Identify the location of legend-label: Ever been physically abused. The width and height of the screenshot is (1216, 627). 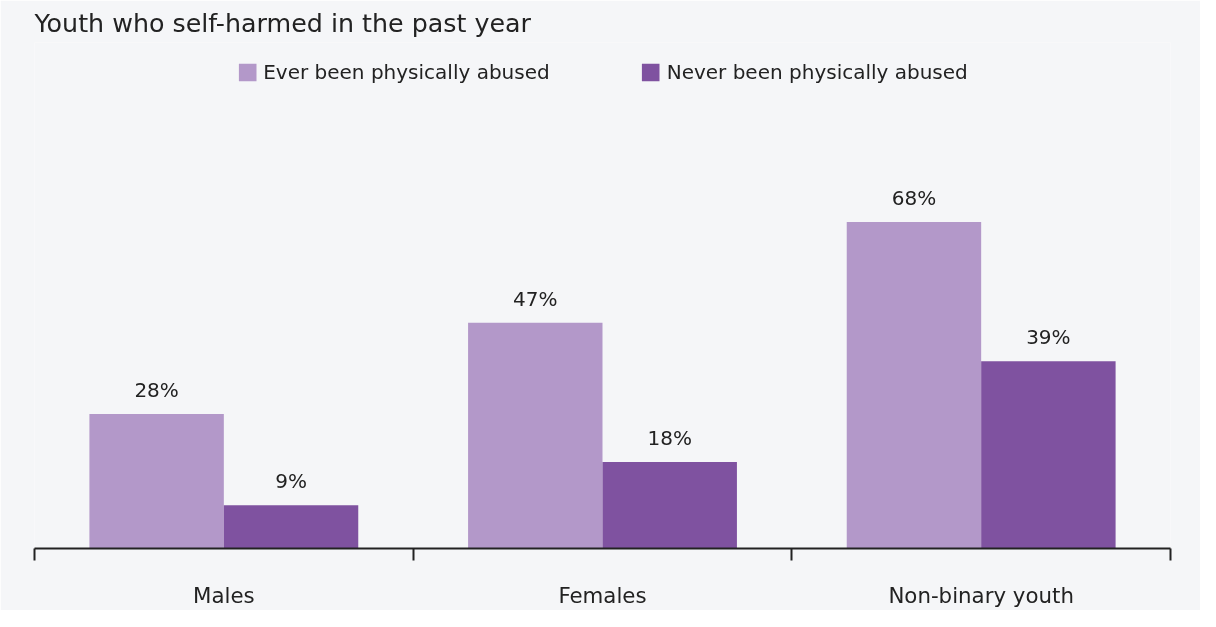
(406, 72).